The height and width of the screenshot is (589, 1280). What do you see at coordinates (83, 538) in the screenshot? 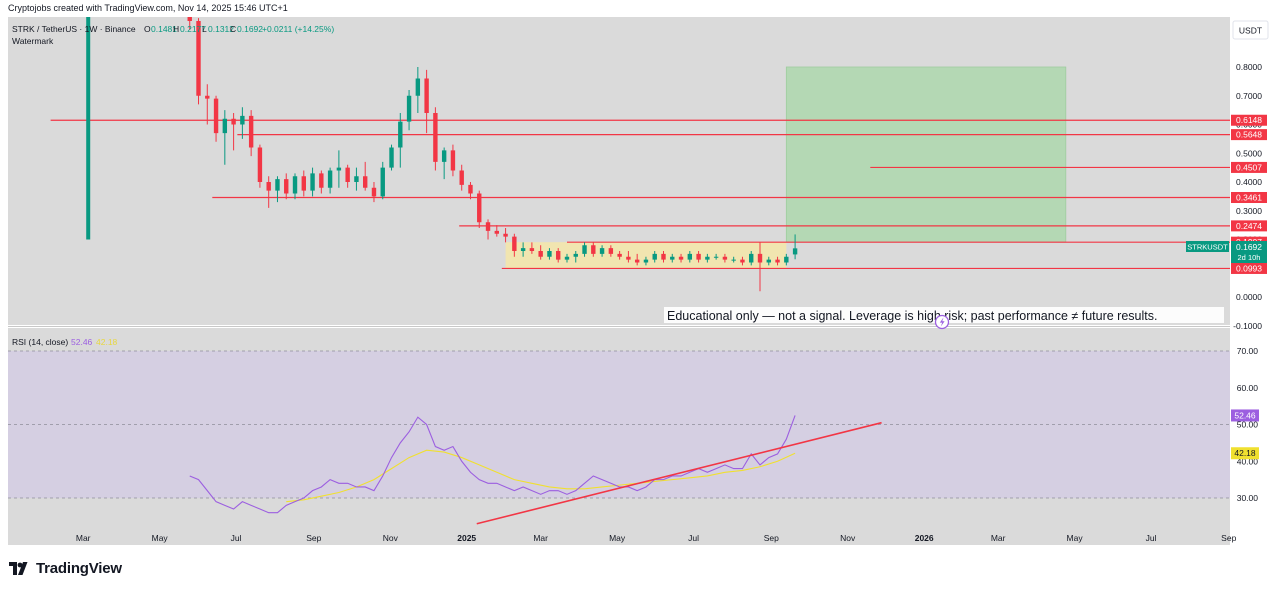
I see `time-axis-label-0: Mar` at bounding box center [83, 538].